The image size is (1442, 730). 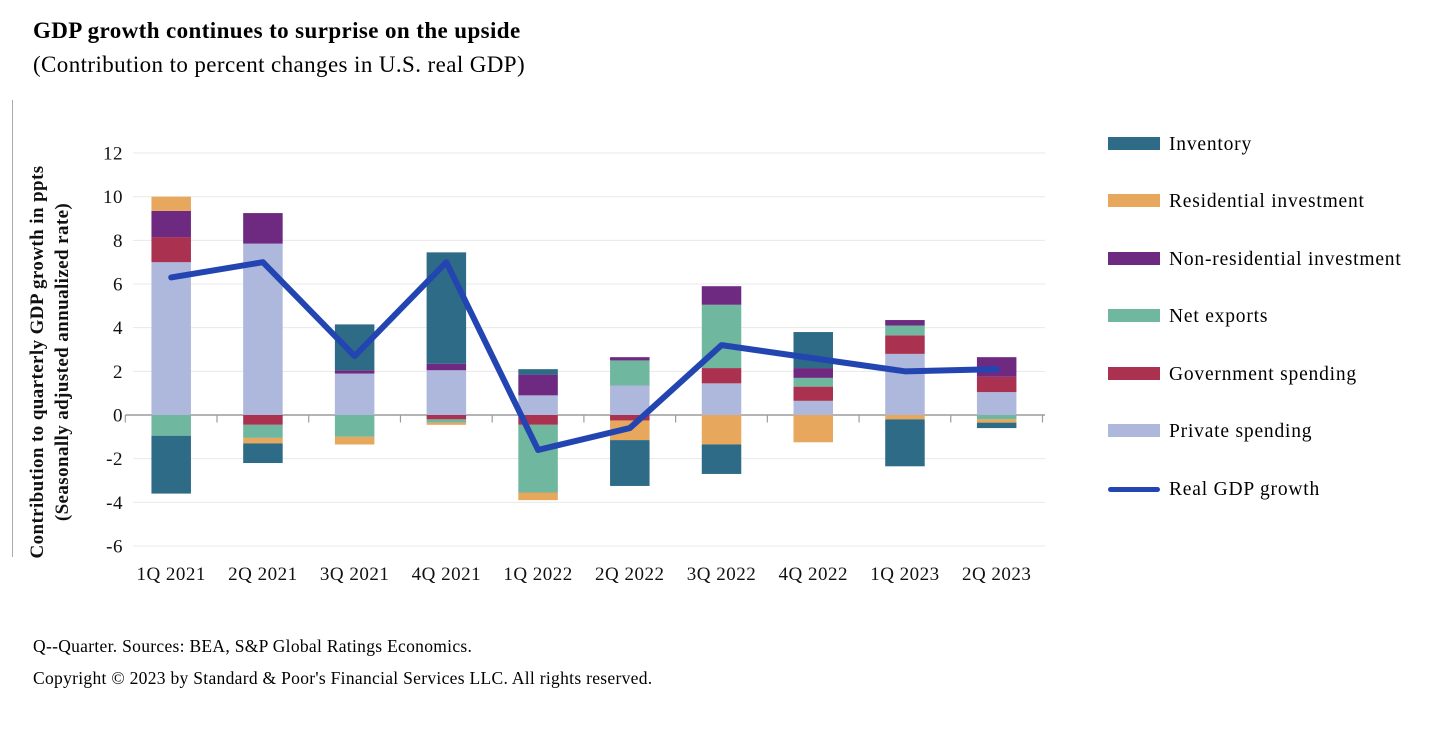 I want to click on y-tick-label: 6, so click(x=118, y=285).